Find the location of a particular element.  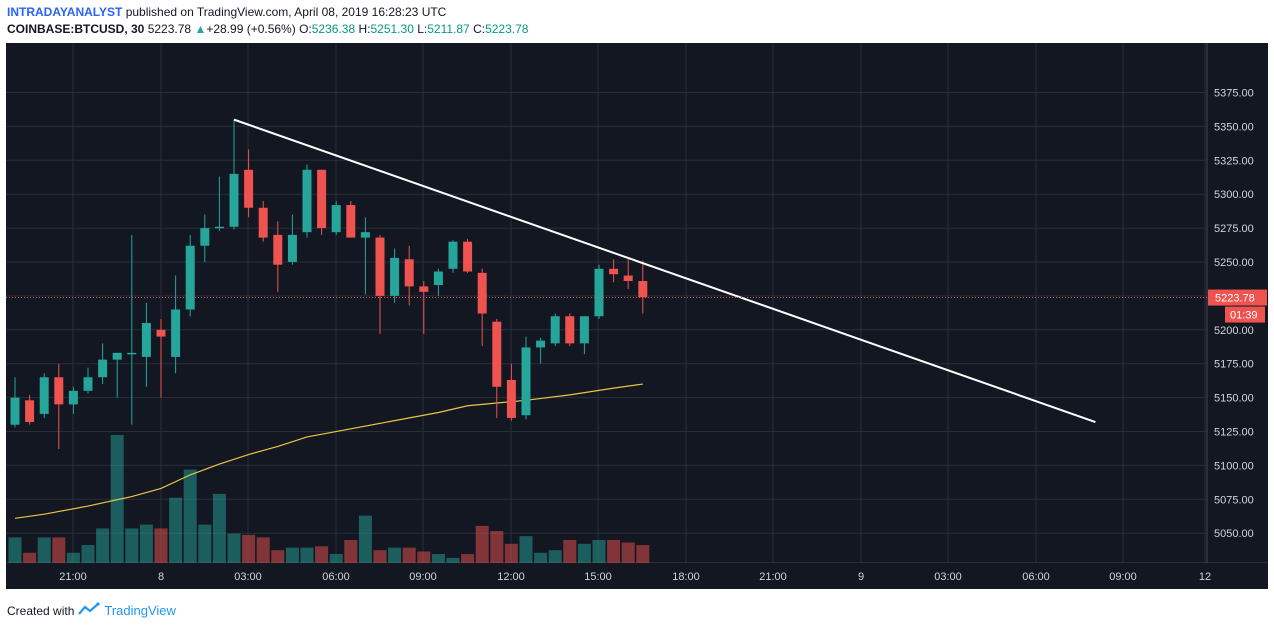

current-price-label: 5223.78 is located at coordinates (1235, 299).